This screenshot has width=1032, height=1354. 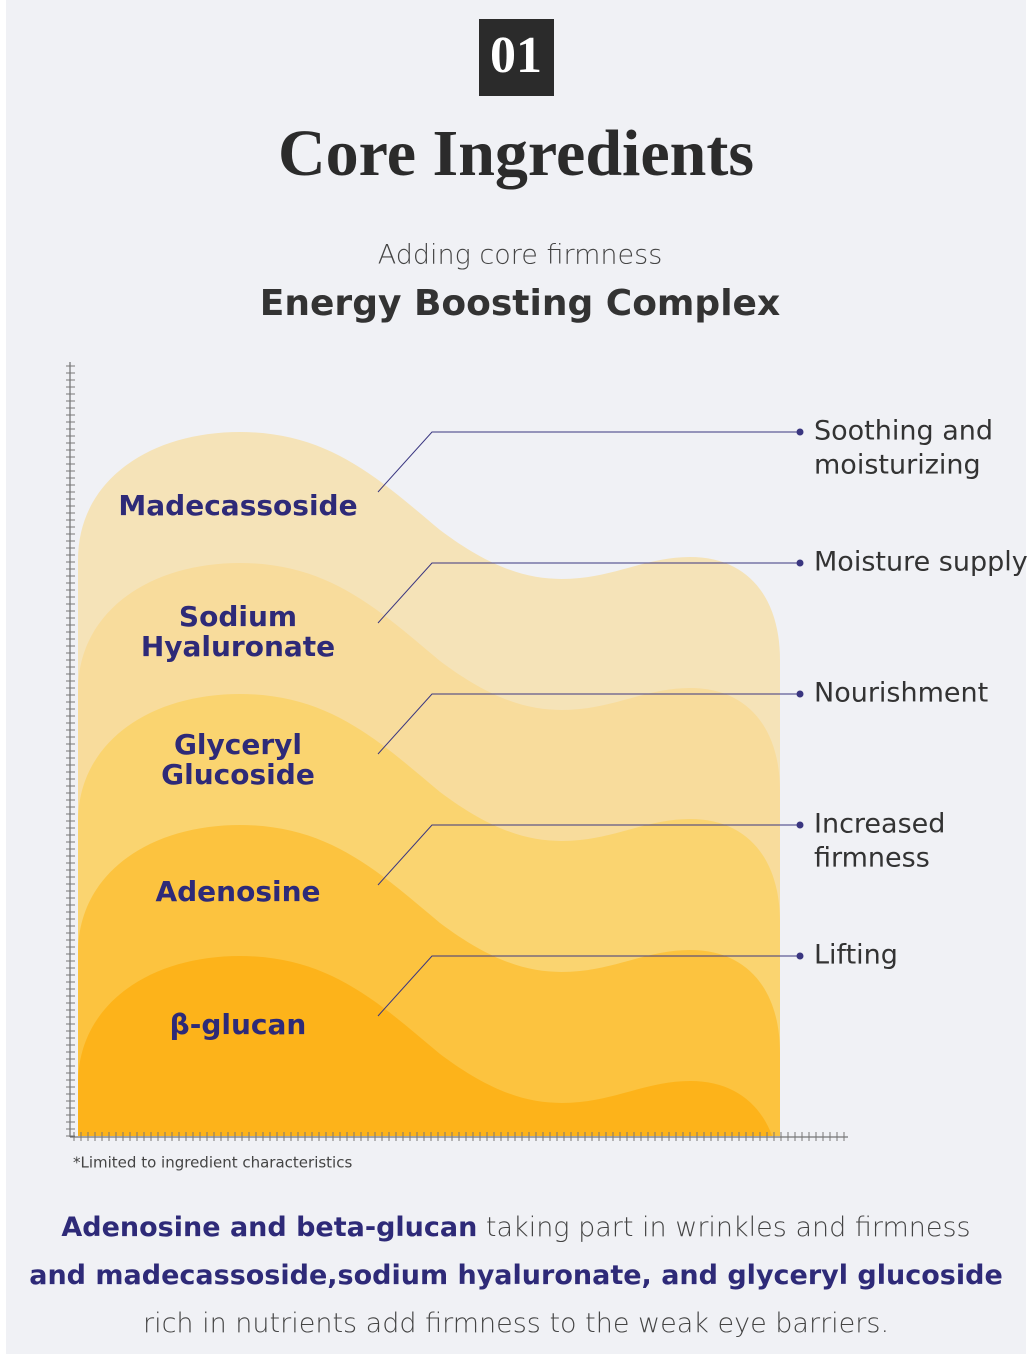 What do you see at coordinates (856, 955) in the screenshot?
I see `effect-label: Lifting` at bounding box center [856, 955].